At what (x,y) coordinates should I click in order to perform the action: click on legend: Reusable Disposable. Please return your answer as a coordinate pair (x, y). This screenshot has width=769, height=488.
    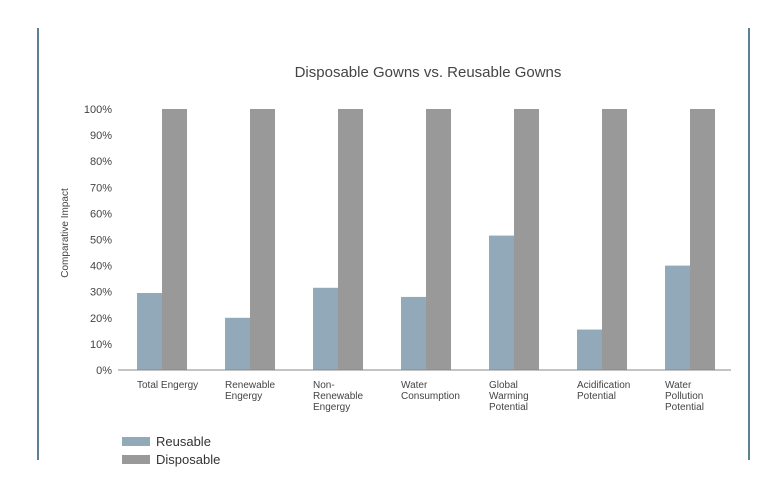
    Looking at the image, I should click on (171, 450).